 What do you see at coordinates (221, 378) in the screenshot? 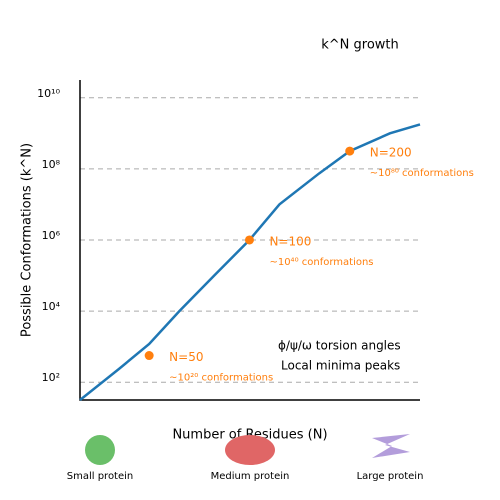
I see `point-note: ~10²⁰ conformations` at bounding box center [221, 378].